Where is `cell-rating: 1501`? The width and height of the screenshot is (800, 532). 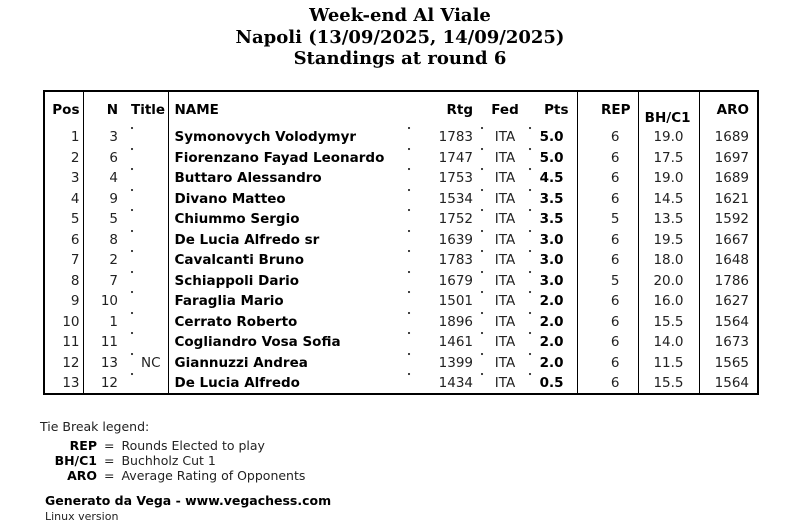 cell-rating: 1501 is located at coordinates (444, 301).